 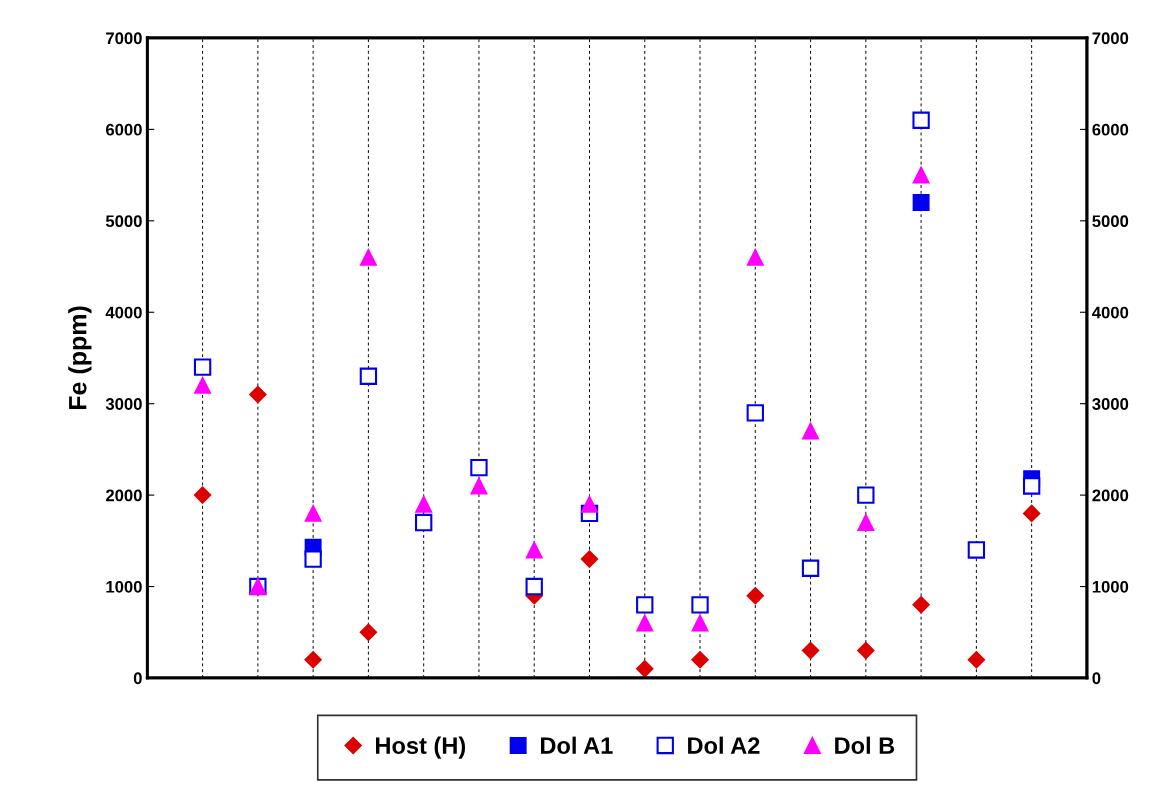 I want to click on y2-tick-label: 5000, so click(x=1110, y=221).